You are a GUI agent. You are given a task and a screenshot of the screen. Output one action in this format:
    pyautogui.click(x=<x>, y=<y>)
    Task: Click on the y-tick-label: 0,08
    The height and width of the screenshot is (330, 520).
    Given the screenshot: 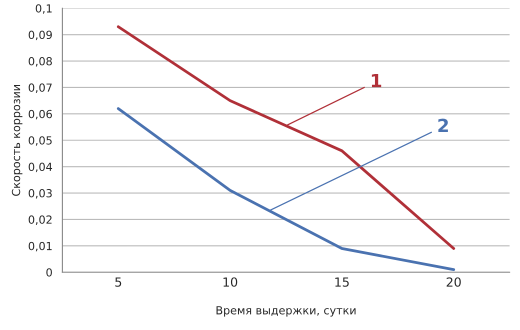 What is the action you would take?
    pyautogui.click(x=40, y=62)
    